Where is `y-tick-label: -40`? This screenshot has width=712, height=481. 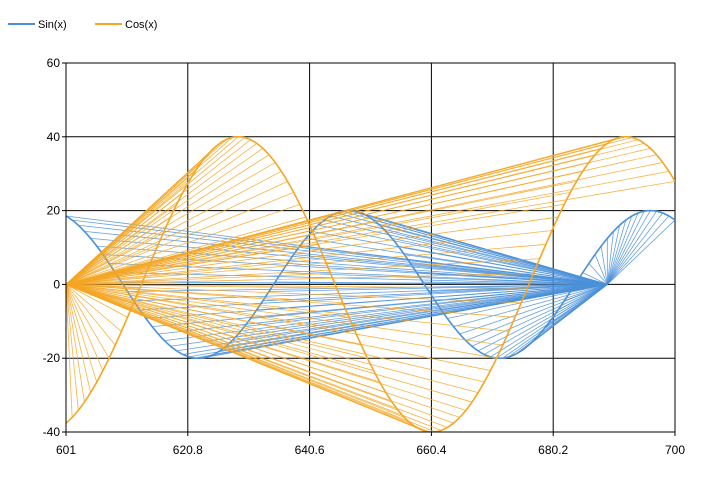
y-tick-label: -40 is located at coordinates (52, 432).